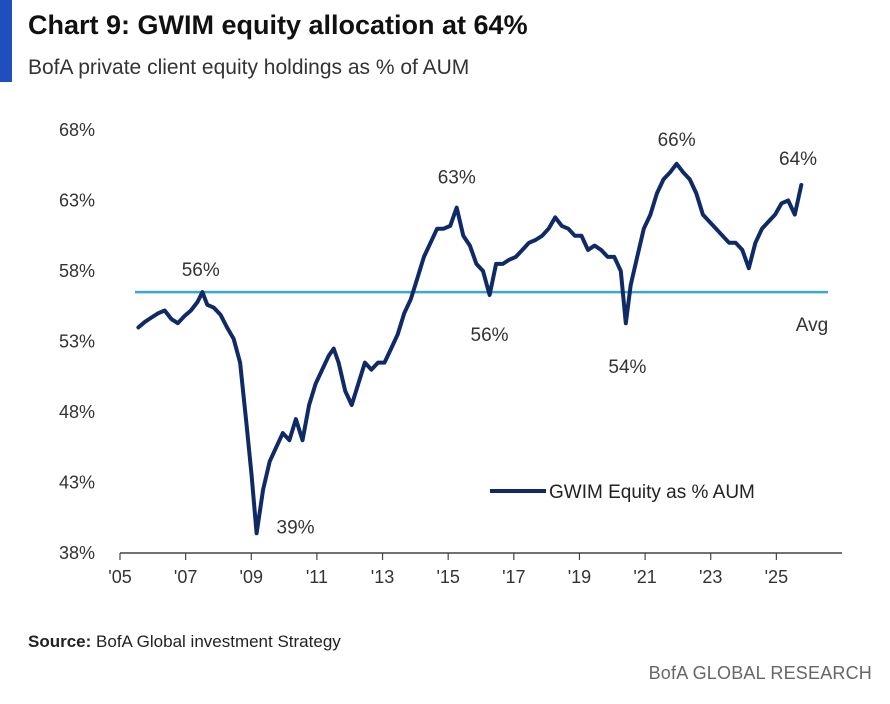  I want to click on x-tick-label: '07, so click(185, 577).